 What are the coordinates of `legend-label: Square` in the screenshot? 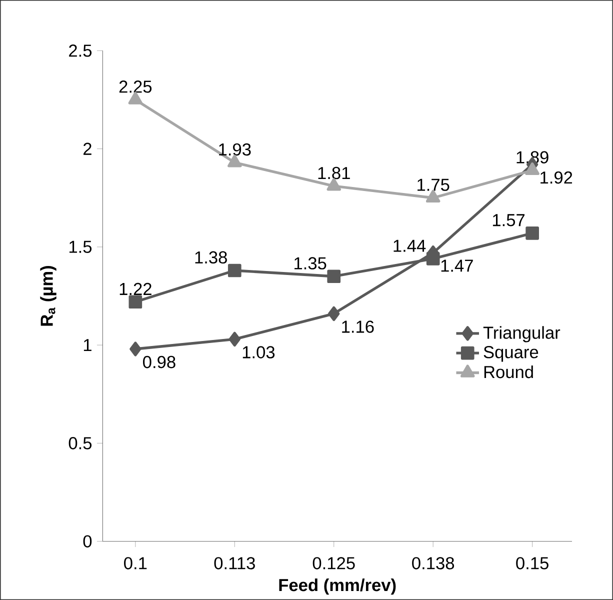 It's located at (511, 354).